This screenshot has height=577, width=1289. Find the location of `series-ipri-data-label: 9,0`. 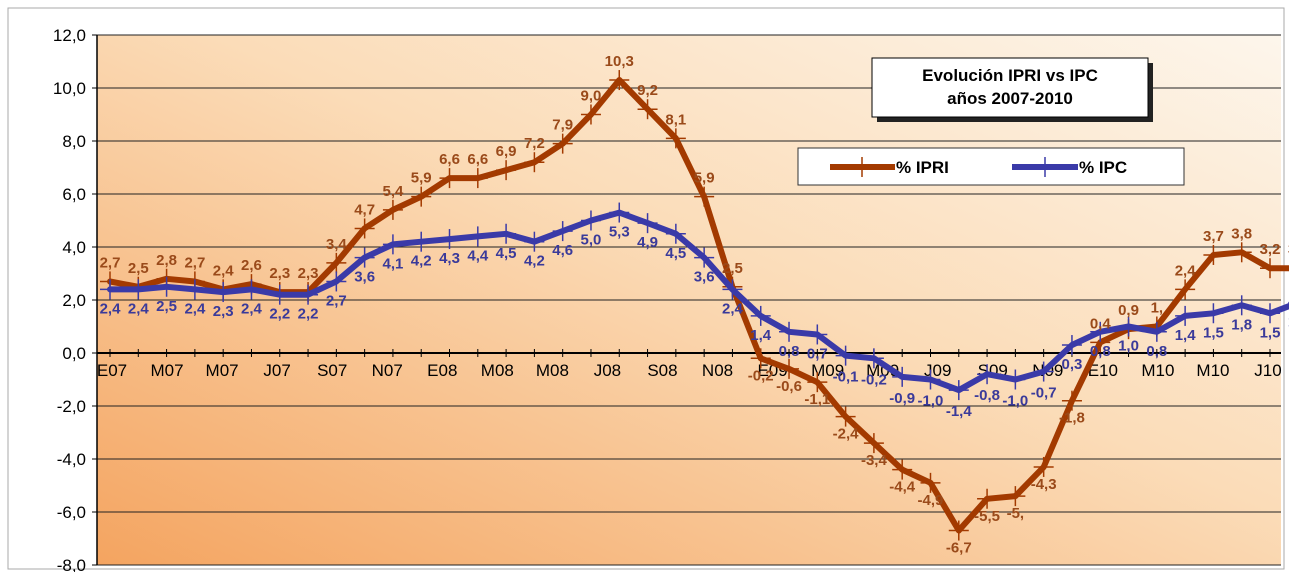

series-ipri-data-label: 9,0 is located at coordinates (591, 96).